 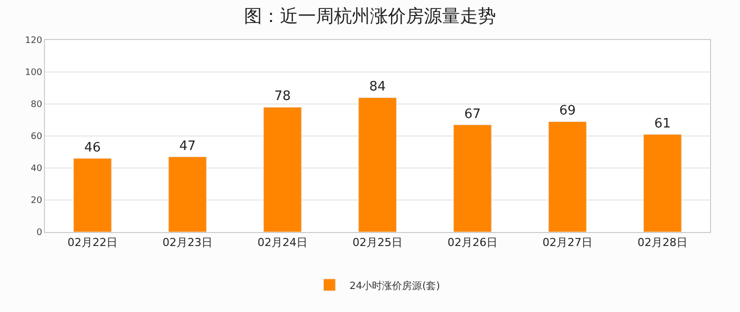 I want to click on x-tick-label: 02月24日, so click(x=283, y=243).